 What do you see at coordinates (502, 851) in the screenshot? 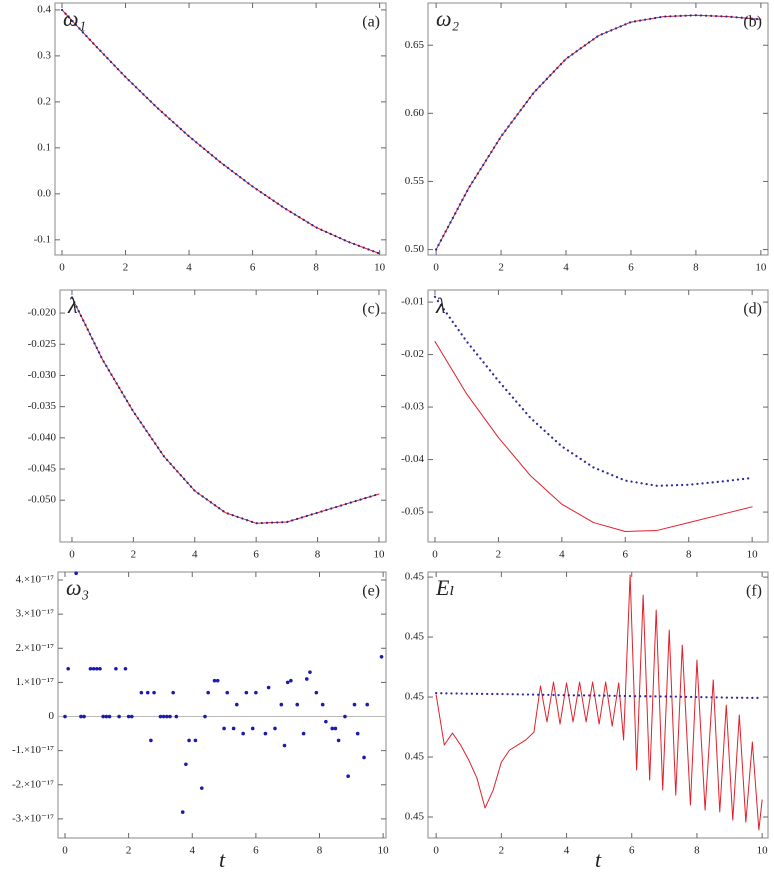
I see `x-tick-label: 2` at bounding box center [502, 851].